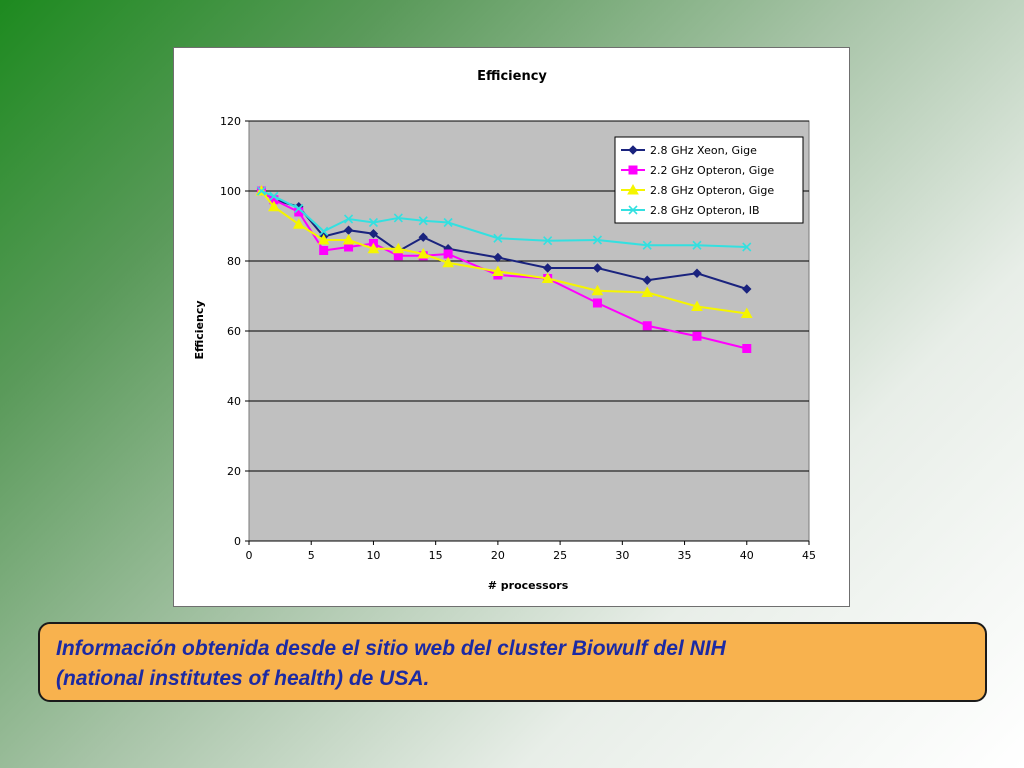 The height and width of the screenshot is (768, 1024). Describe the element at coordinates (230, 121) in the screenshot. I see `y-tick-label: 120` at that location.